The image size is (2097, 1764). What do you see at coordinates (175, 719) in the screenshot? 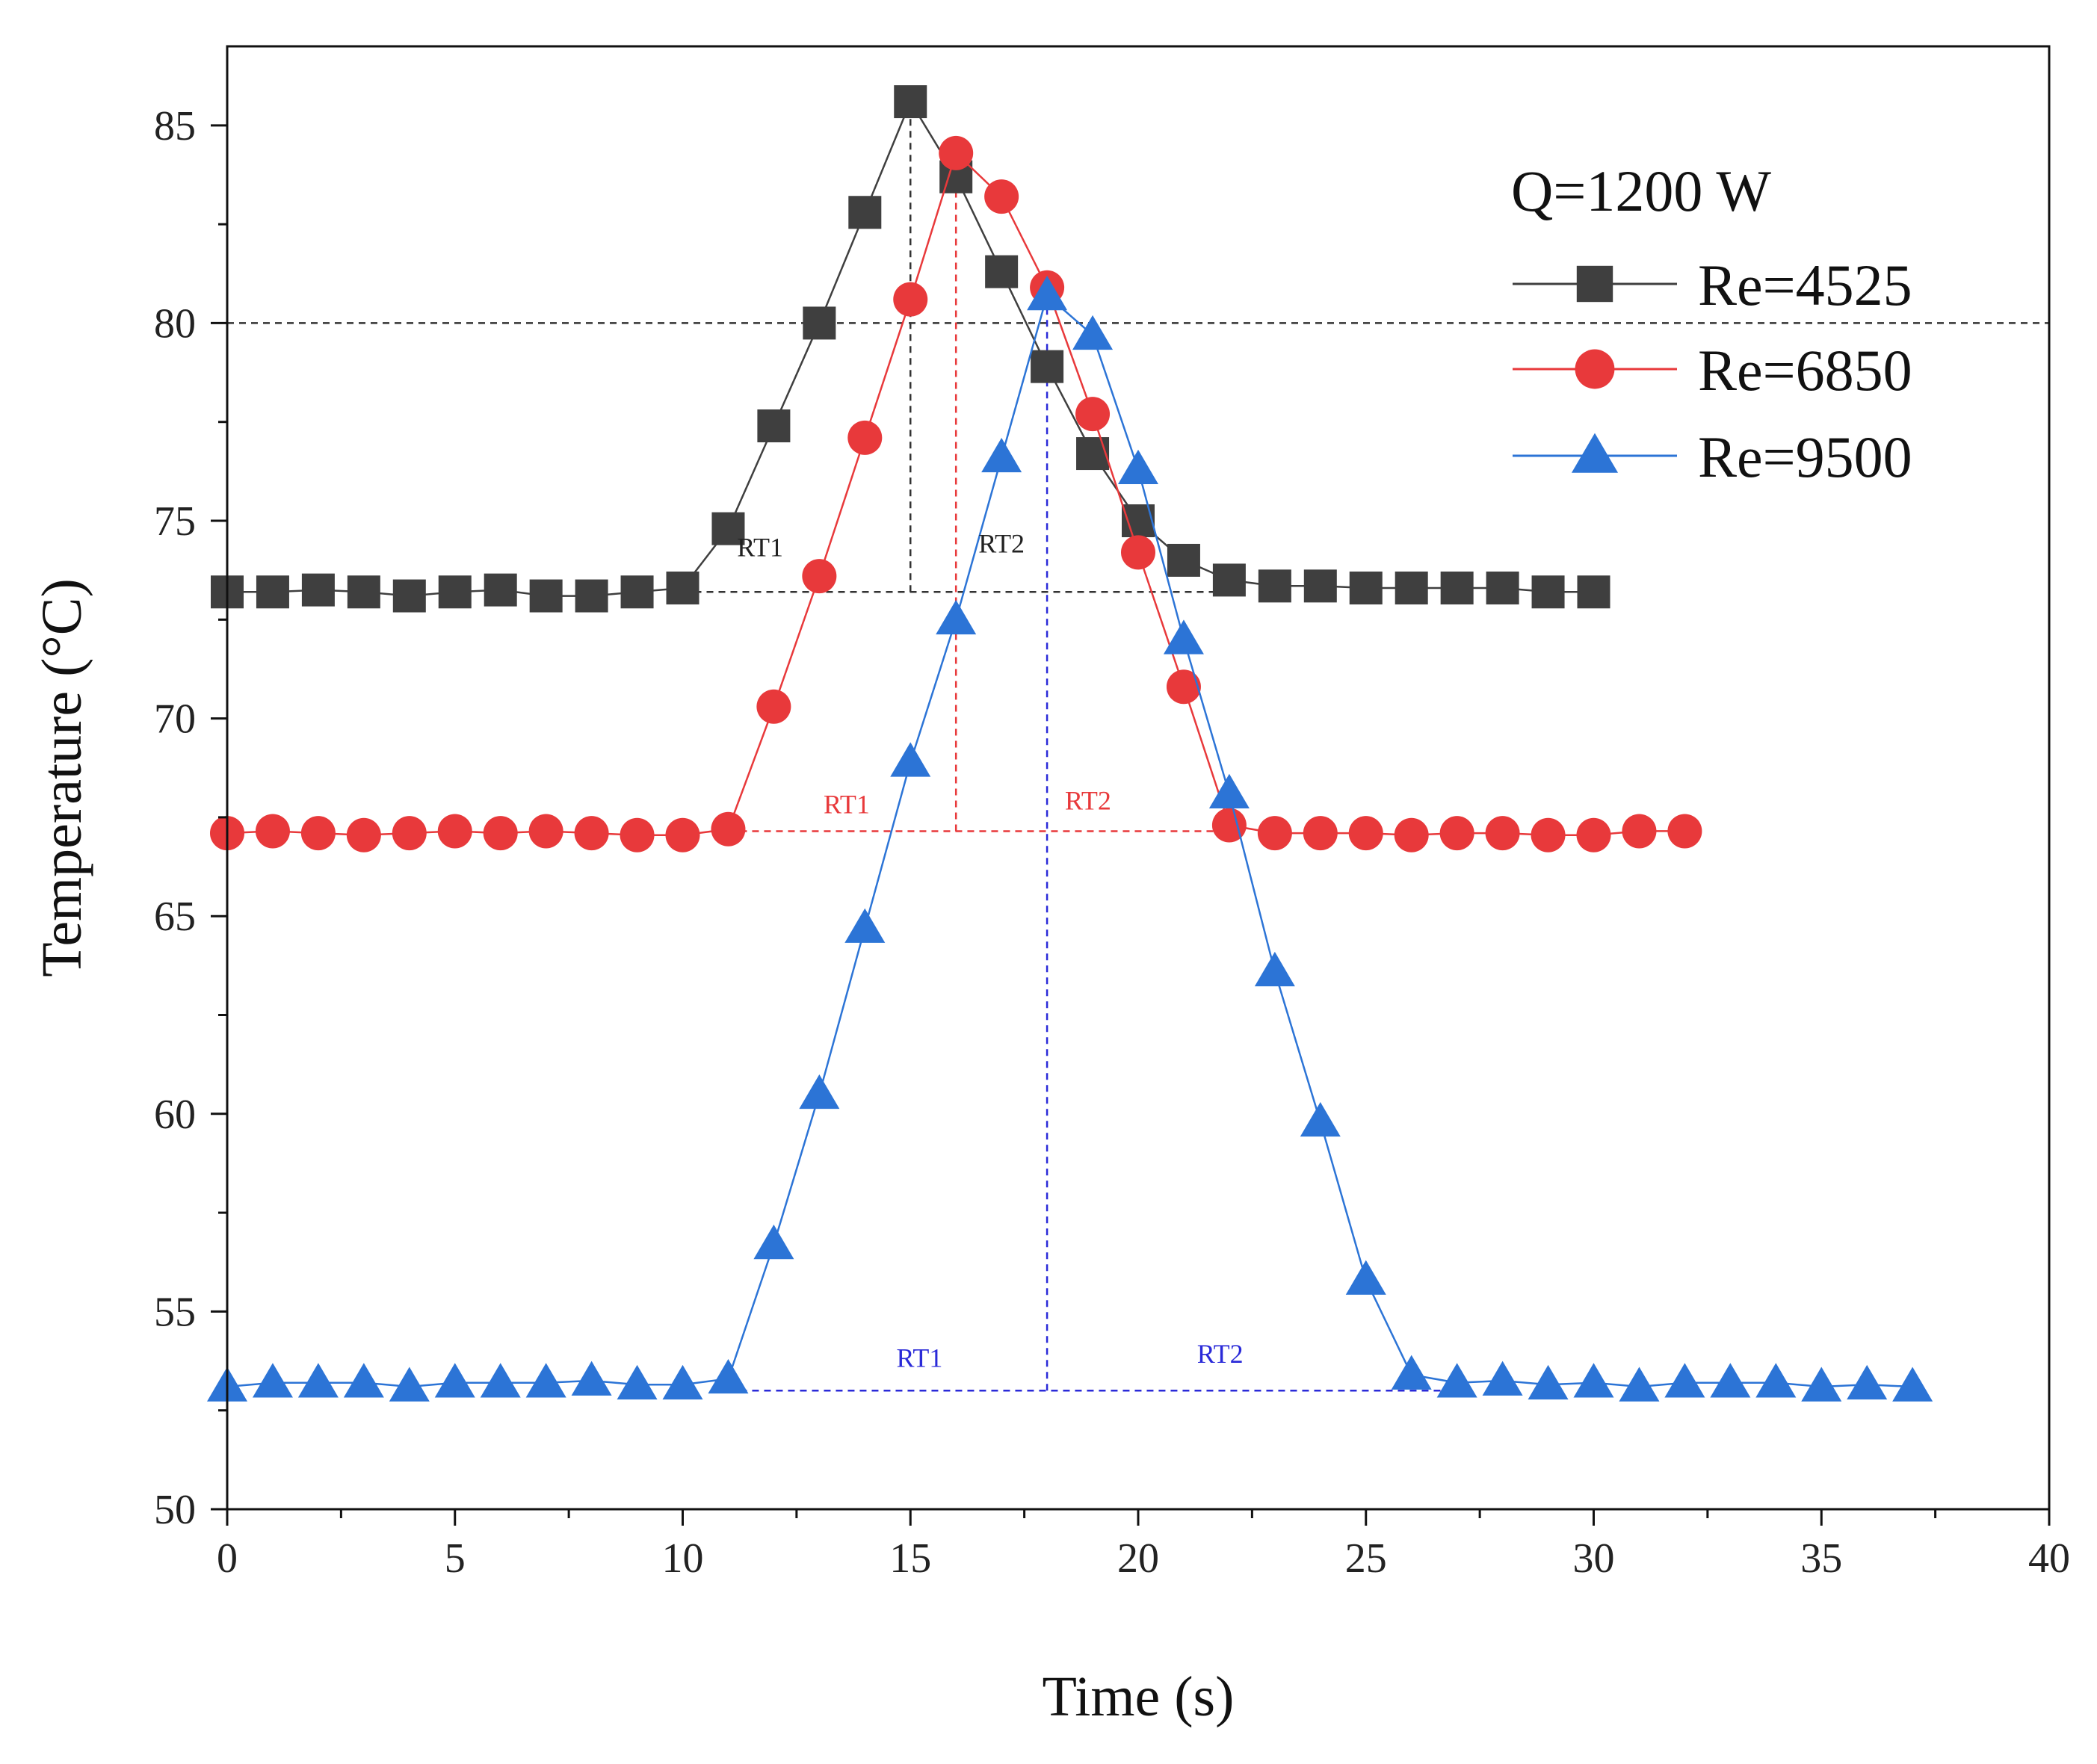
I see `y-tick-label: 70` at bounding box center [175, 719].